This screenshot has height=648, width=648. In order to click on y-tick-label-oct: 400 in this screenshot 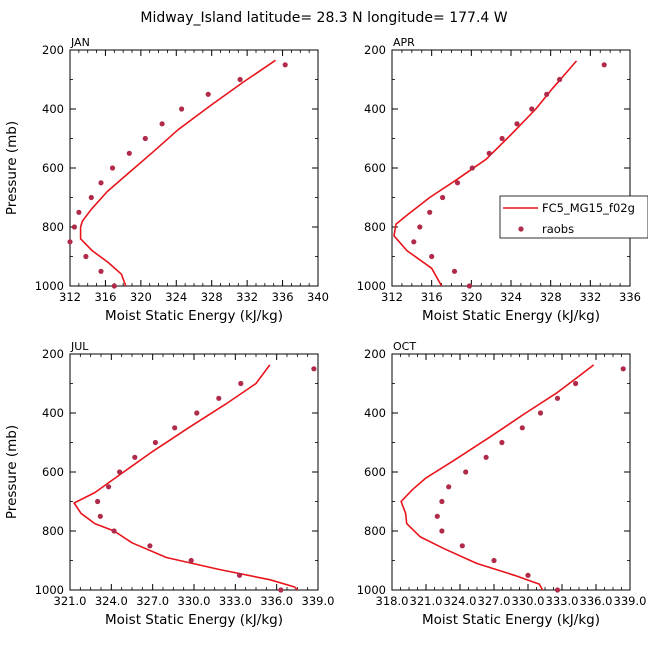, I will do `click(375, 413)`.